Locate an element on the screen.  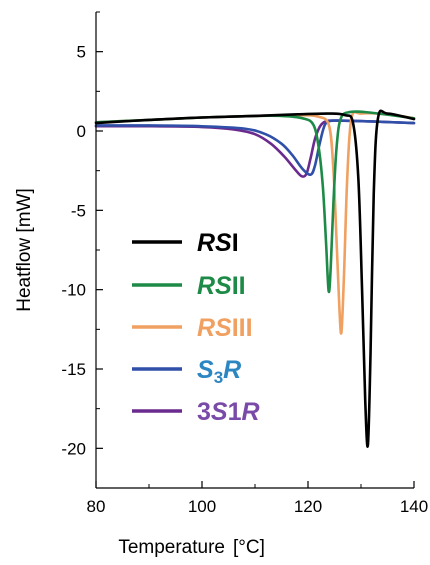
legend-label-3s1r-c: 1 is located at coordinates (235, 412).